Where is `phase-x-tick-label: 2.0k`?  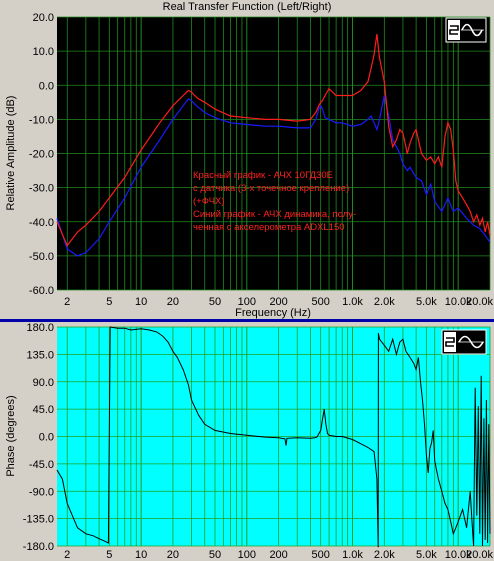 phase-x-tick-label: 2.0k is located at coordinates (384, 555).